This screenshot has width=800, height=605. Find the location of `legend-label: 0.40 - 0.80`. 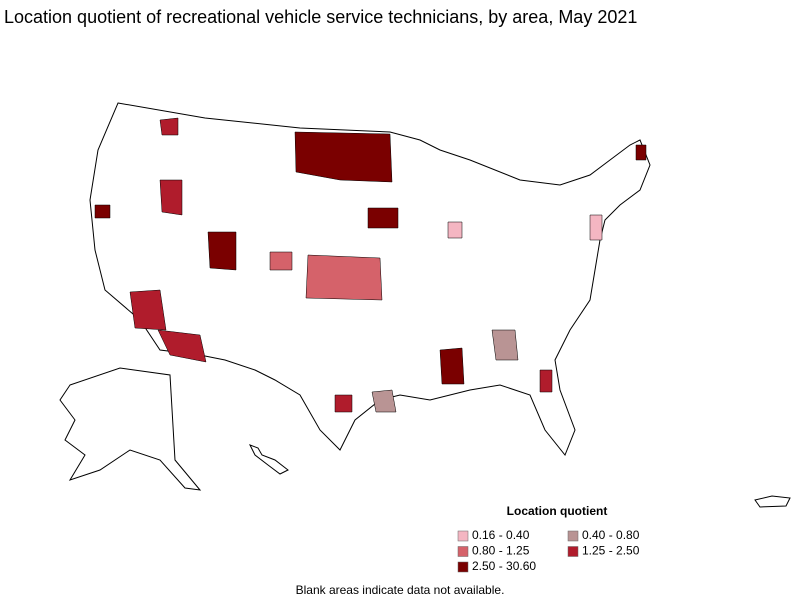

legend-label: 0.40 - 0.80 is located at coordinates (611, 535).